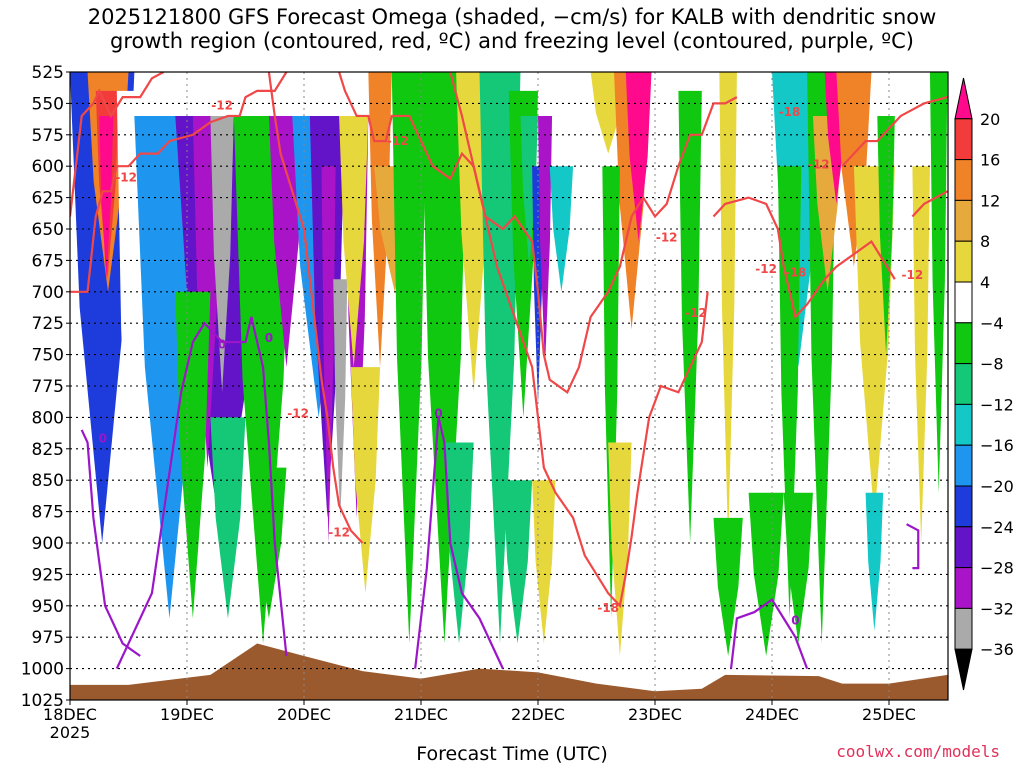  Describe the element at coordinates (985, 241) in the screenshot. I see `colorbar-label: 8` at that location.